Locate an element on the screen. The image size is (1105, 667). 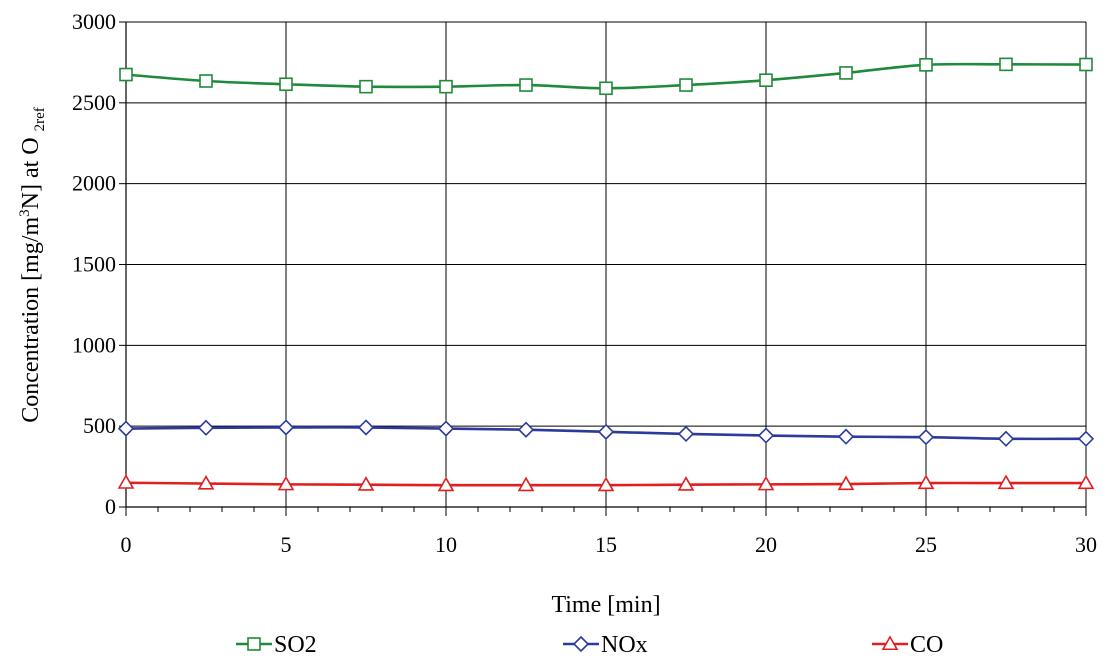
y-axis-title-prefix: Concentration [mg/m is located at coordinates (31, 320).